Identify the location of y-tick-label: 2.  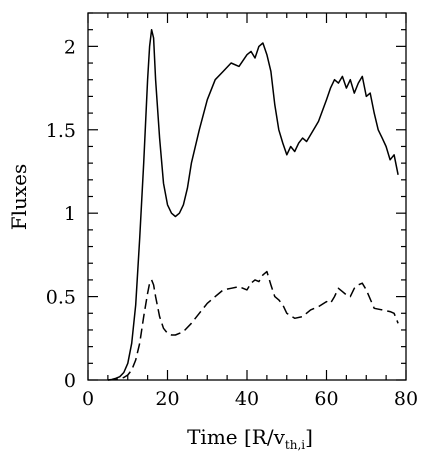
(70, 47).